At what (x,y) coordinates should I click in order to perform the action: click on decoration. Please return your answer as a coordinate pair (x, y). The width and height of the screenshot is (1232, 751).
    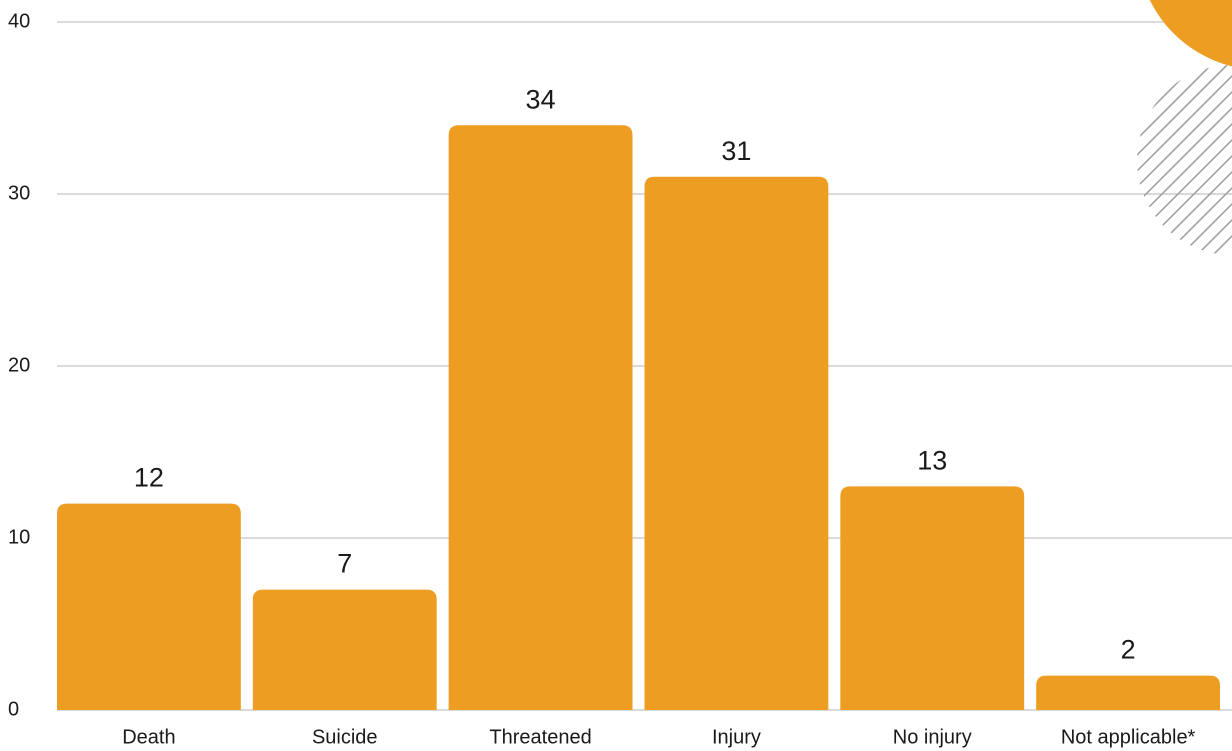
    Looking at the image, I should click on (1184, 127).